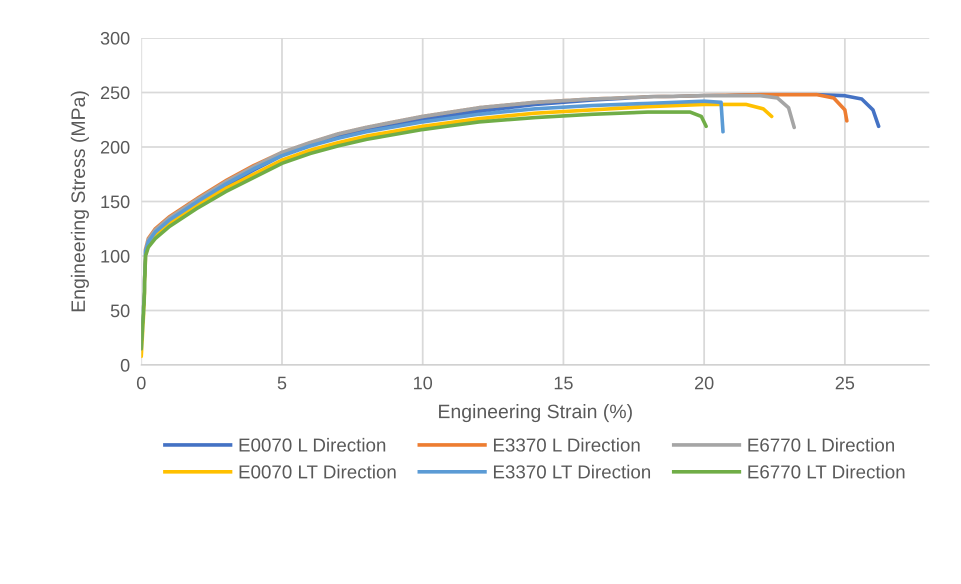  Describe the element at coordinates (125, 365) in the screenshot. I see `y-tick-label: 0` at that location.